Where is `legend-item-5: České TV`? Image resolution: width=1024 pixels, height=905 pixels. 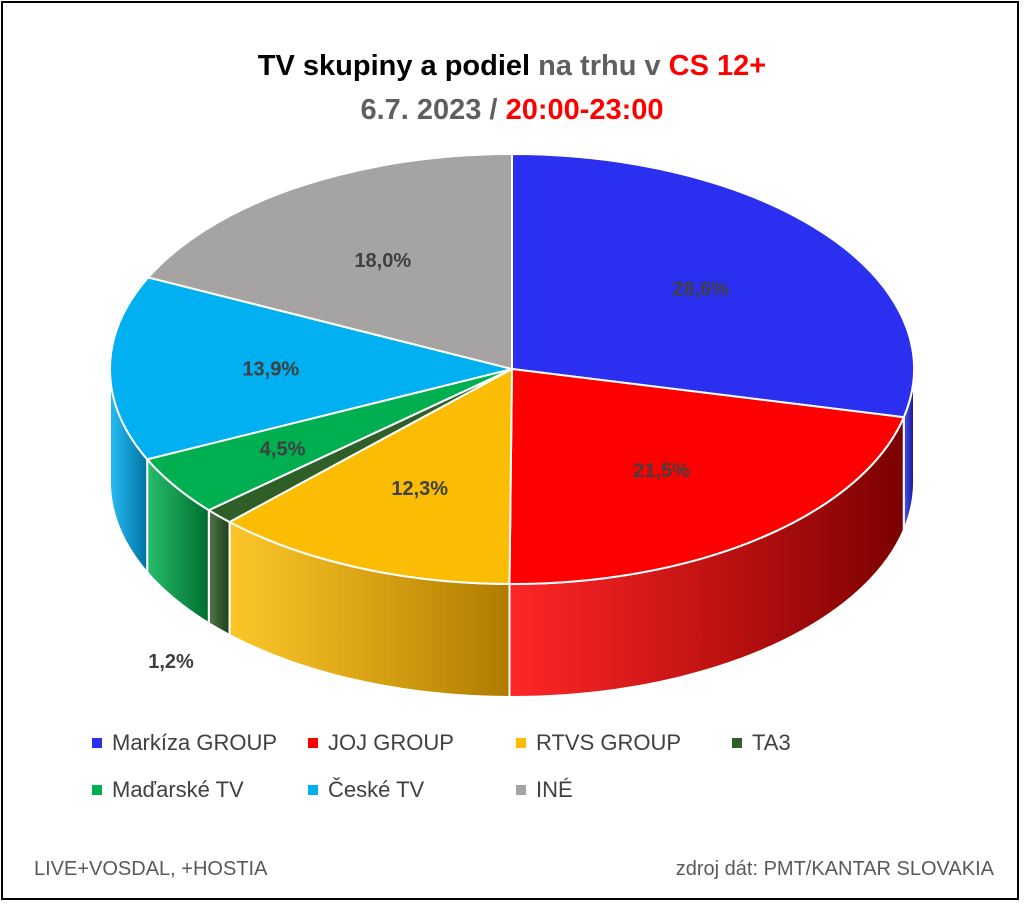 legend-item-5: České TV is located at coordinates (366, 790).